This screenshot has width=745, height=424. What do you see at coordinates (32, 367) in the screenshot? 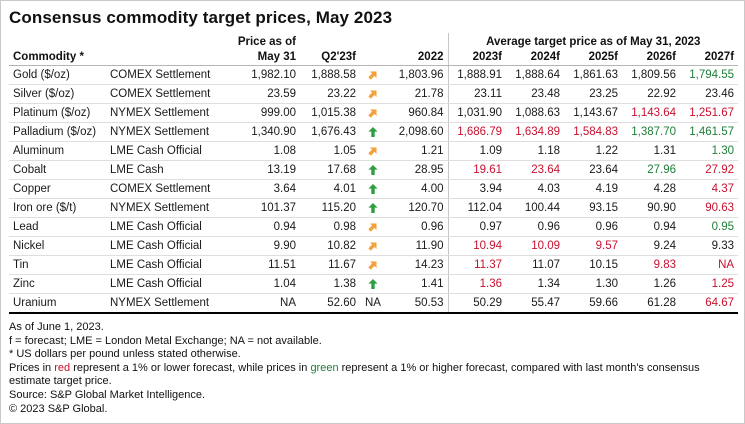
I see `legend-text: Prices in` at bounding box center [32, 367].